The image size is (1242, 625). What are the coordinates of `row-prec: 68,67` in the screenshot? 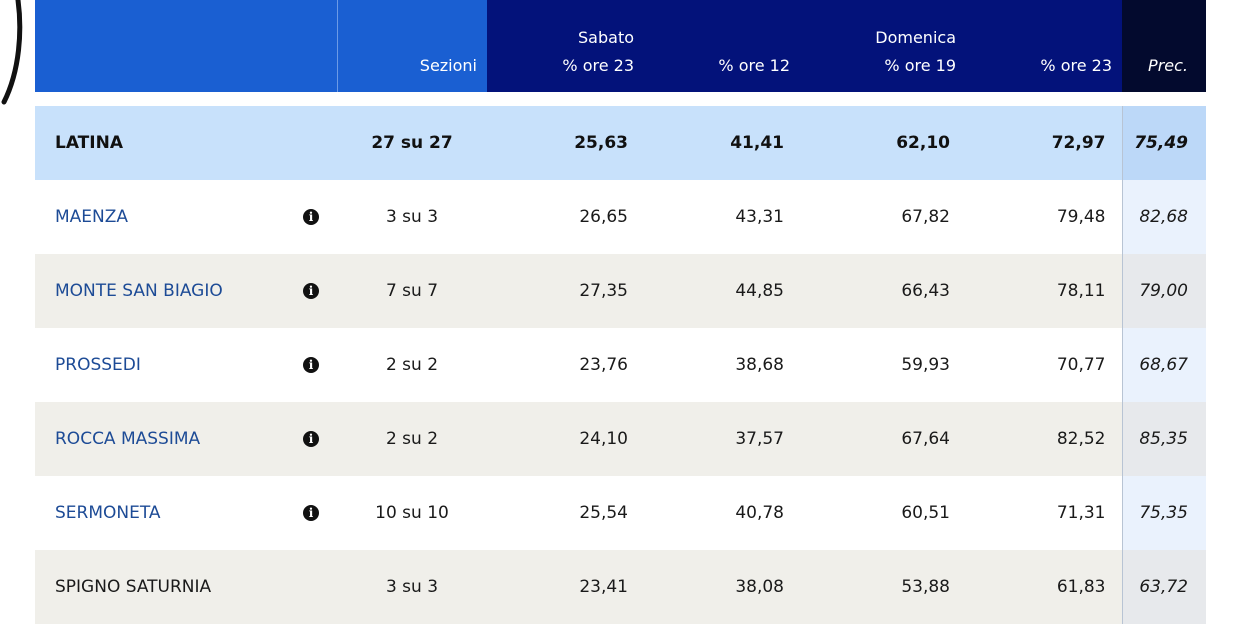 It's located at (1163, 365).